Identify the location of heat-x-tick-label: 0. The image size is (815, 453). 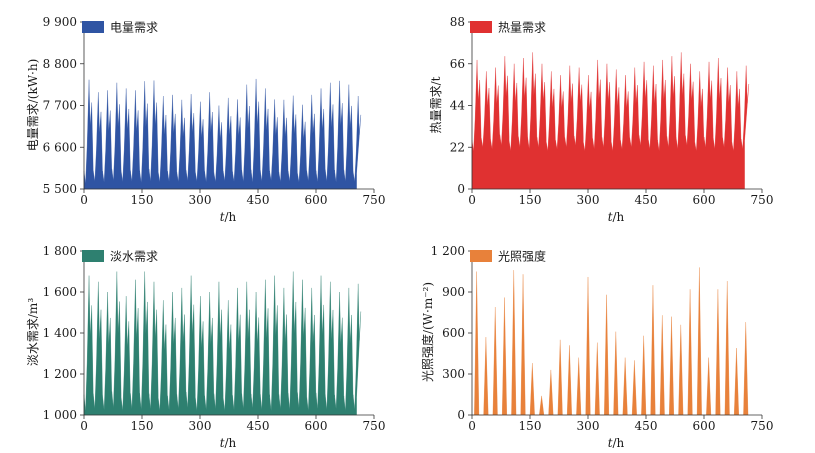
(472, 200).